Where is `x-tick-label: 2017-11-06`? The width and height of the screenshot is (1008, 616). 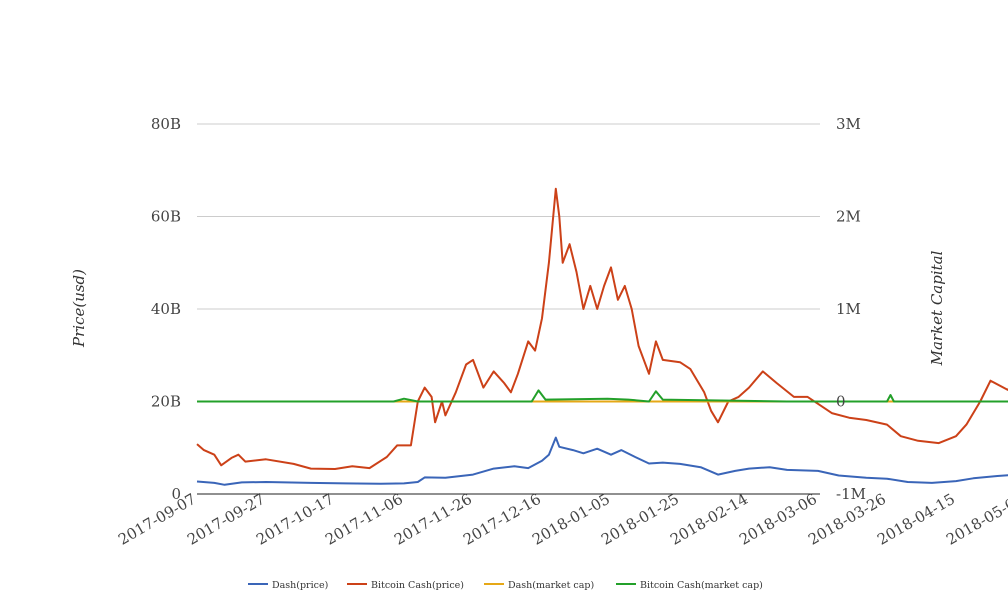
x-tick-label: 2017-11-06 is located at coordinates (364, 519).